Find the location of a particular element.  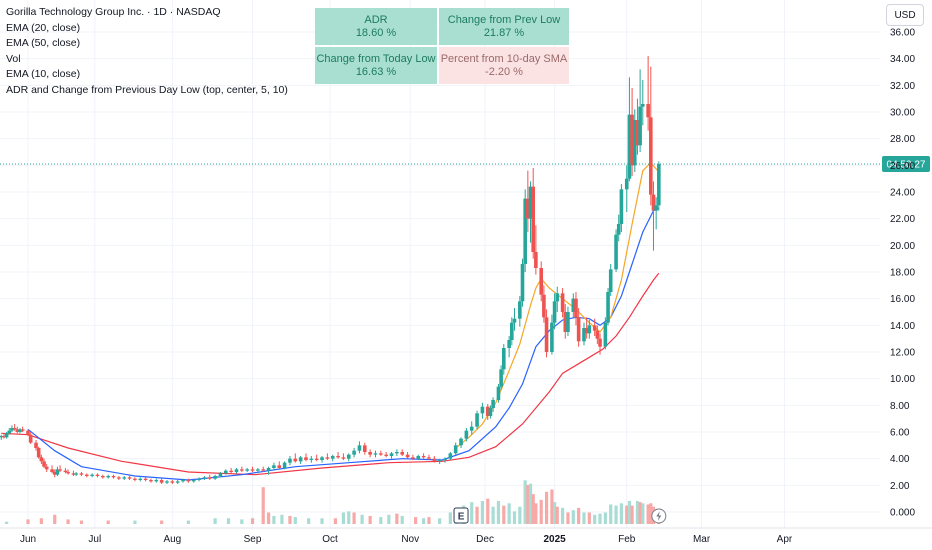

y-tick-label: 34.00 is located at coordinates (902, 59).